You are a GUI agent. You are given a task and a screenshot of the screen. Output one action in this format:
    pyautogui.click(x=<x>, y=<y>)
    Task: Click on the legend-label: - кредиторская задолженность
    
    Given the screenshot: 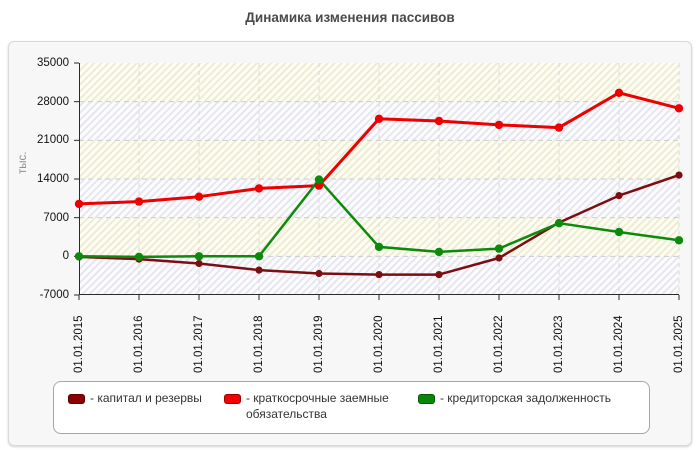 What is the action you would take?
    pyautogui.click(x=525, y=398)
    